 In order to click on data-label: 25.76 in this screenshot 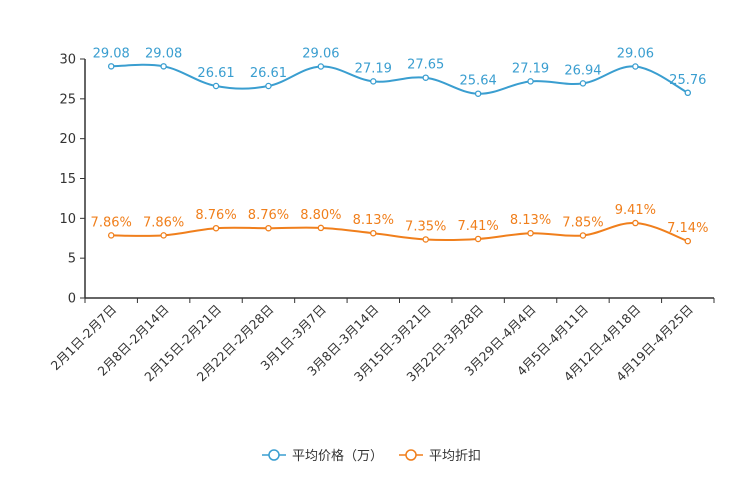, I will do `click(687, 80)`.